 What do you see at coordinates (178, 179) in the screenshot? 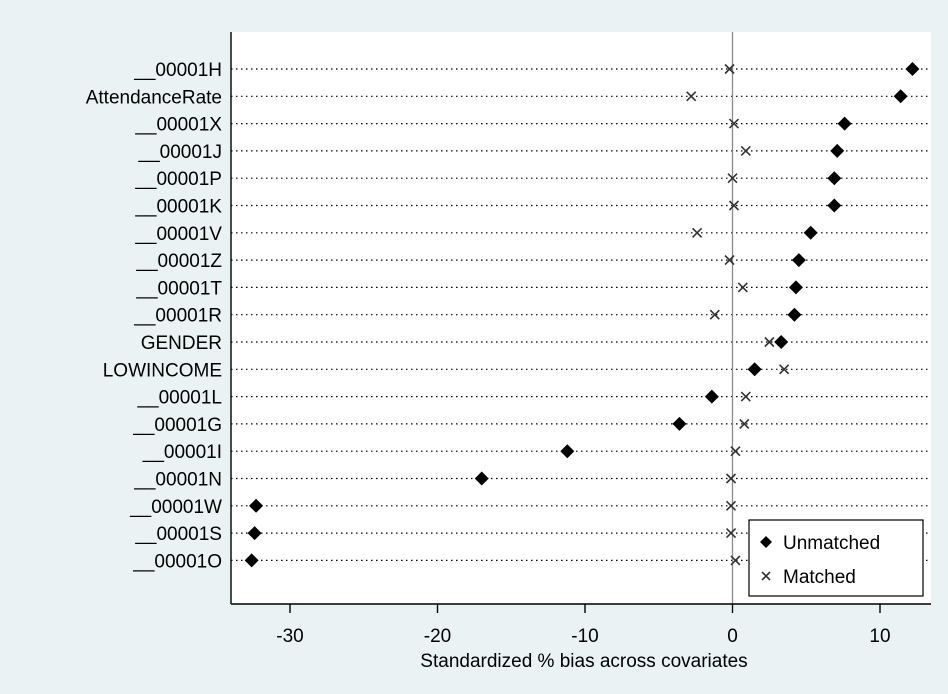
I see `category-label: __00001P` at bounding box center [178, 179].